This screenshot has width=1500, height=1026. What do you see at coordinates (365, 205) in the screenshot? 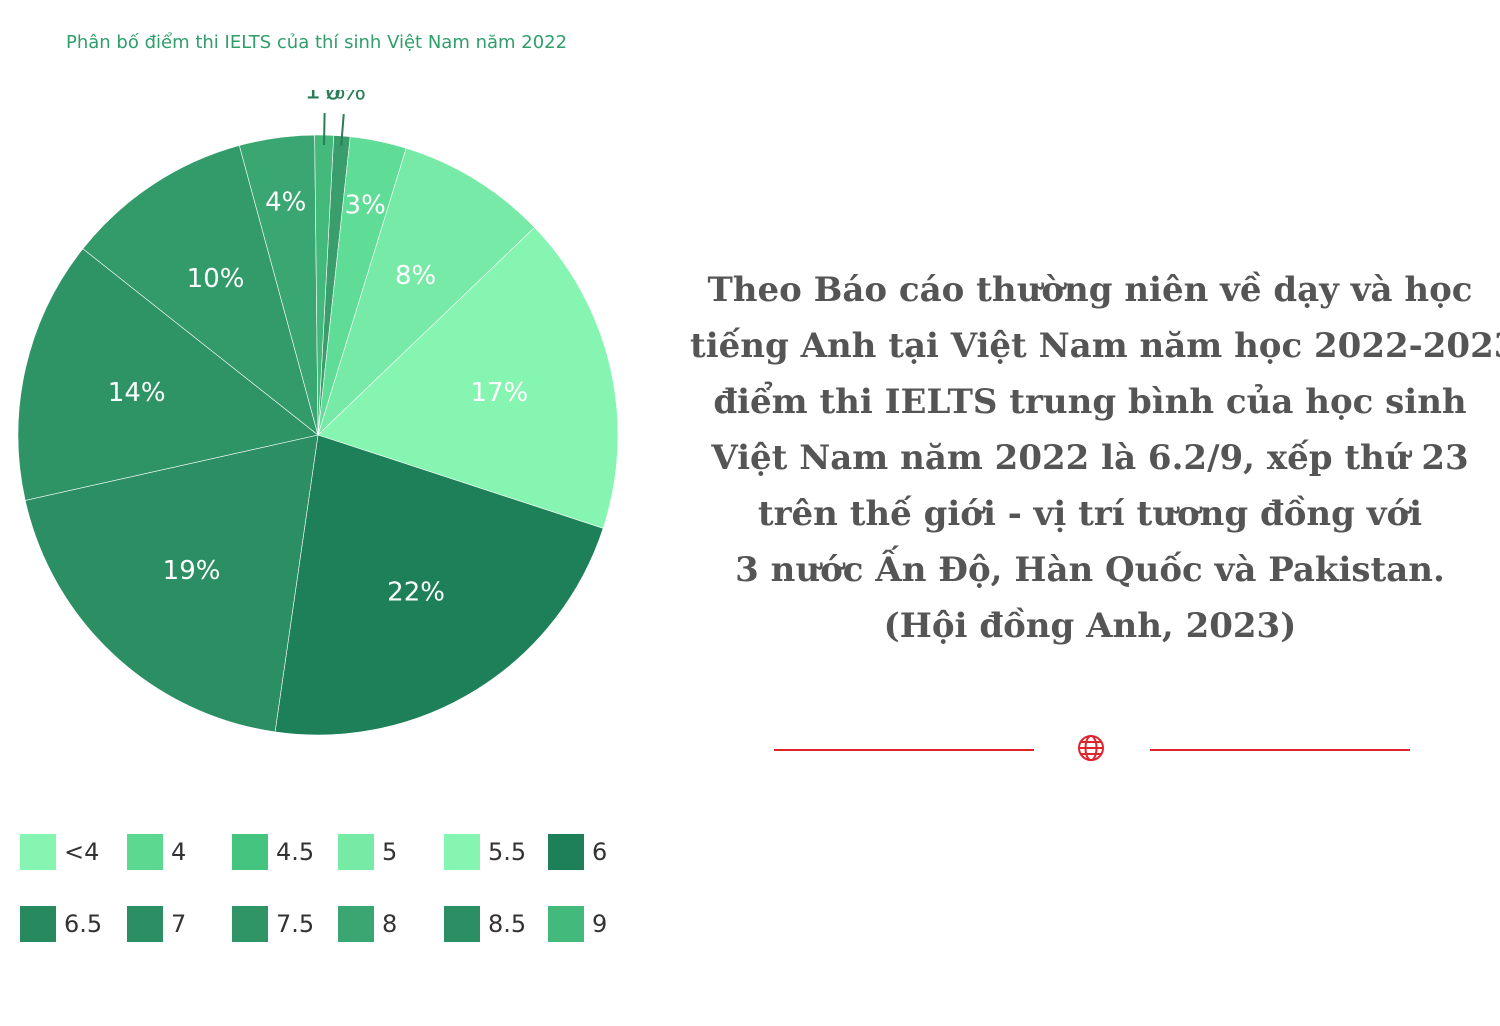
I see `slice-label: 3%` at bounding box center [365, 205].